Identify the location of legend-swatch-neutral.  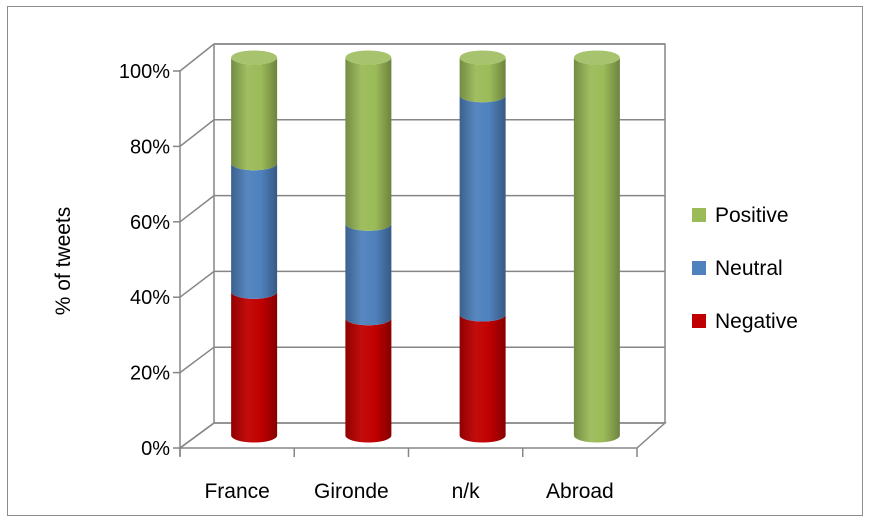
(699, 268).